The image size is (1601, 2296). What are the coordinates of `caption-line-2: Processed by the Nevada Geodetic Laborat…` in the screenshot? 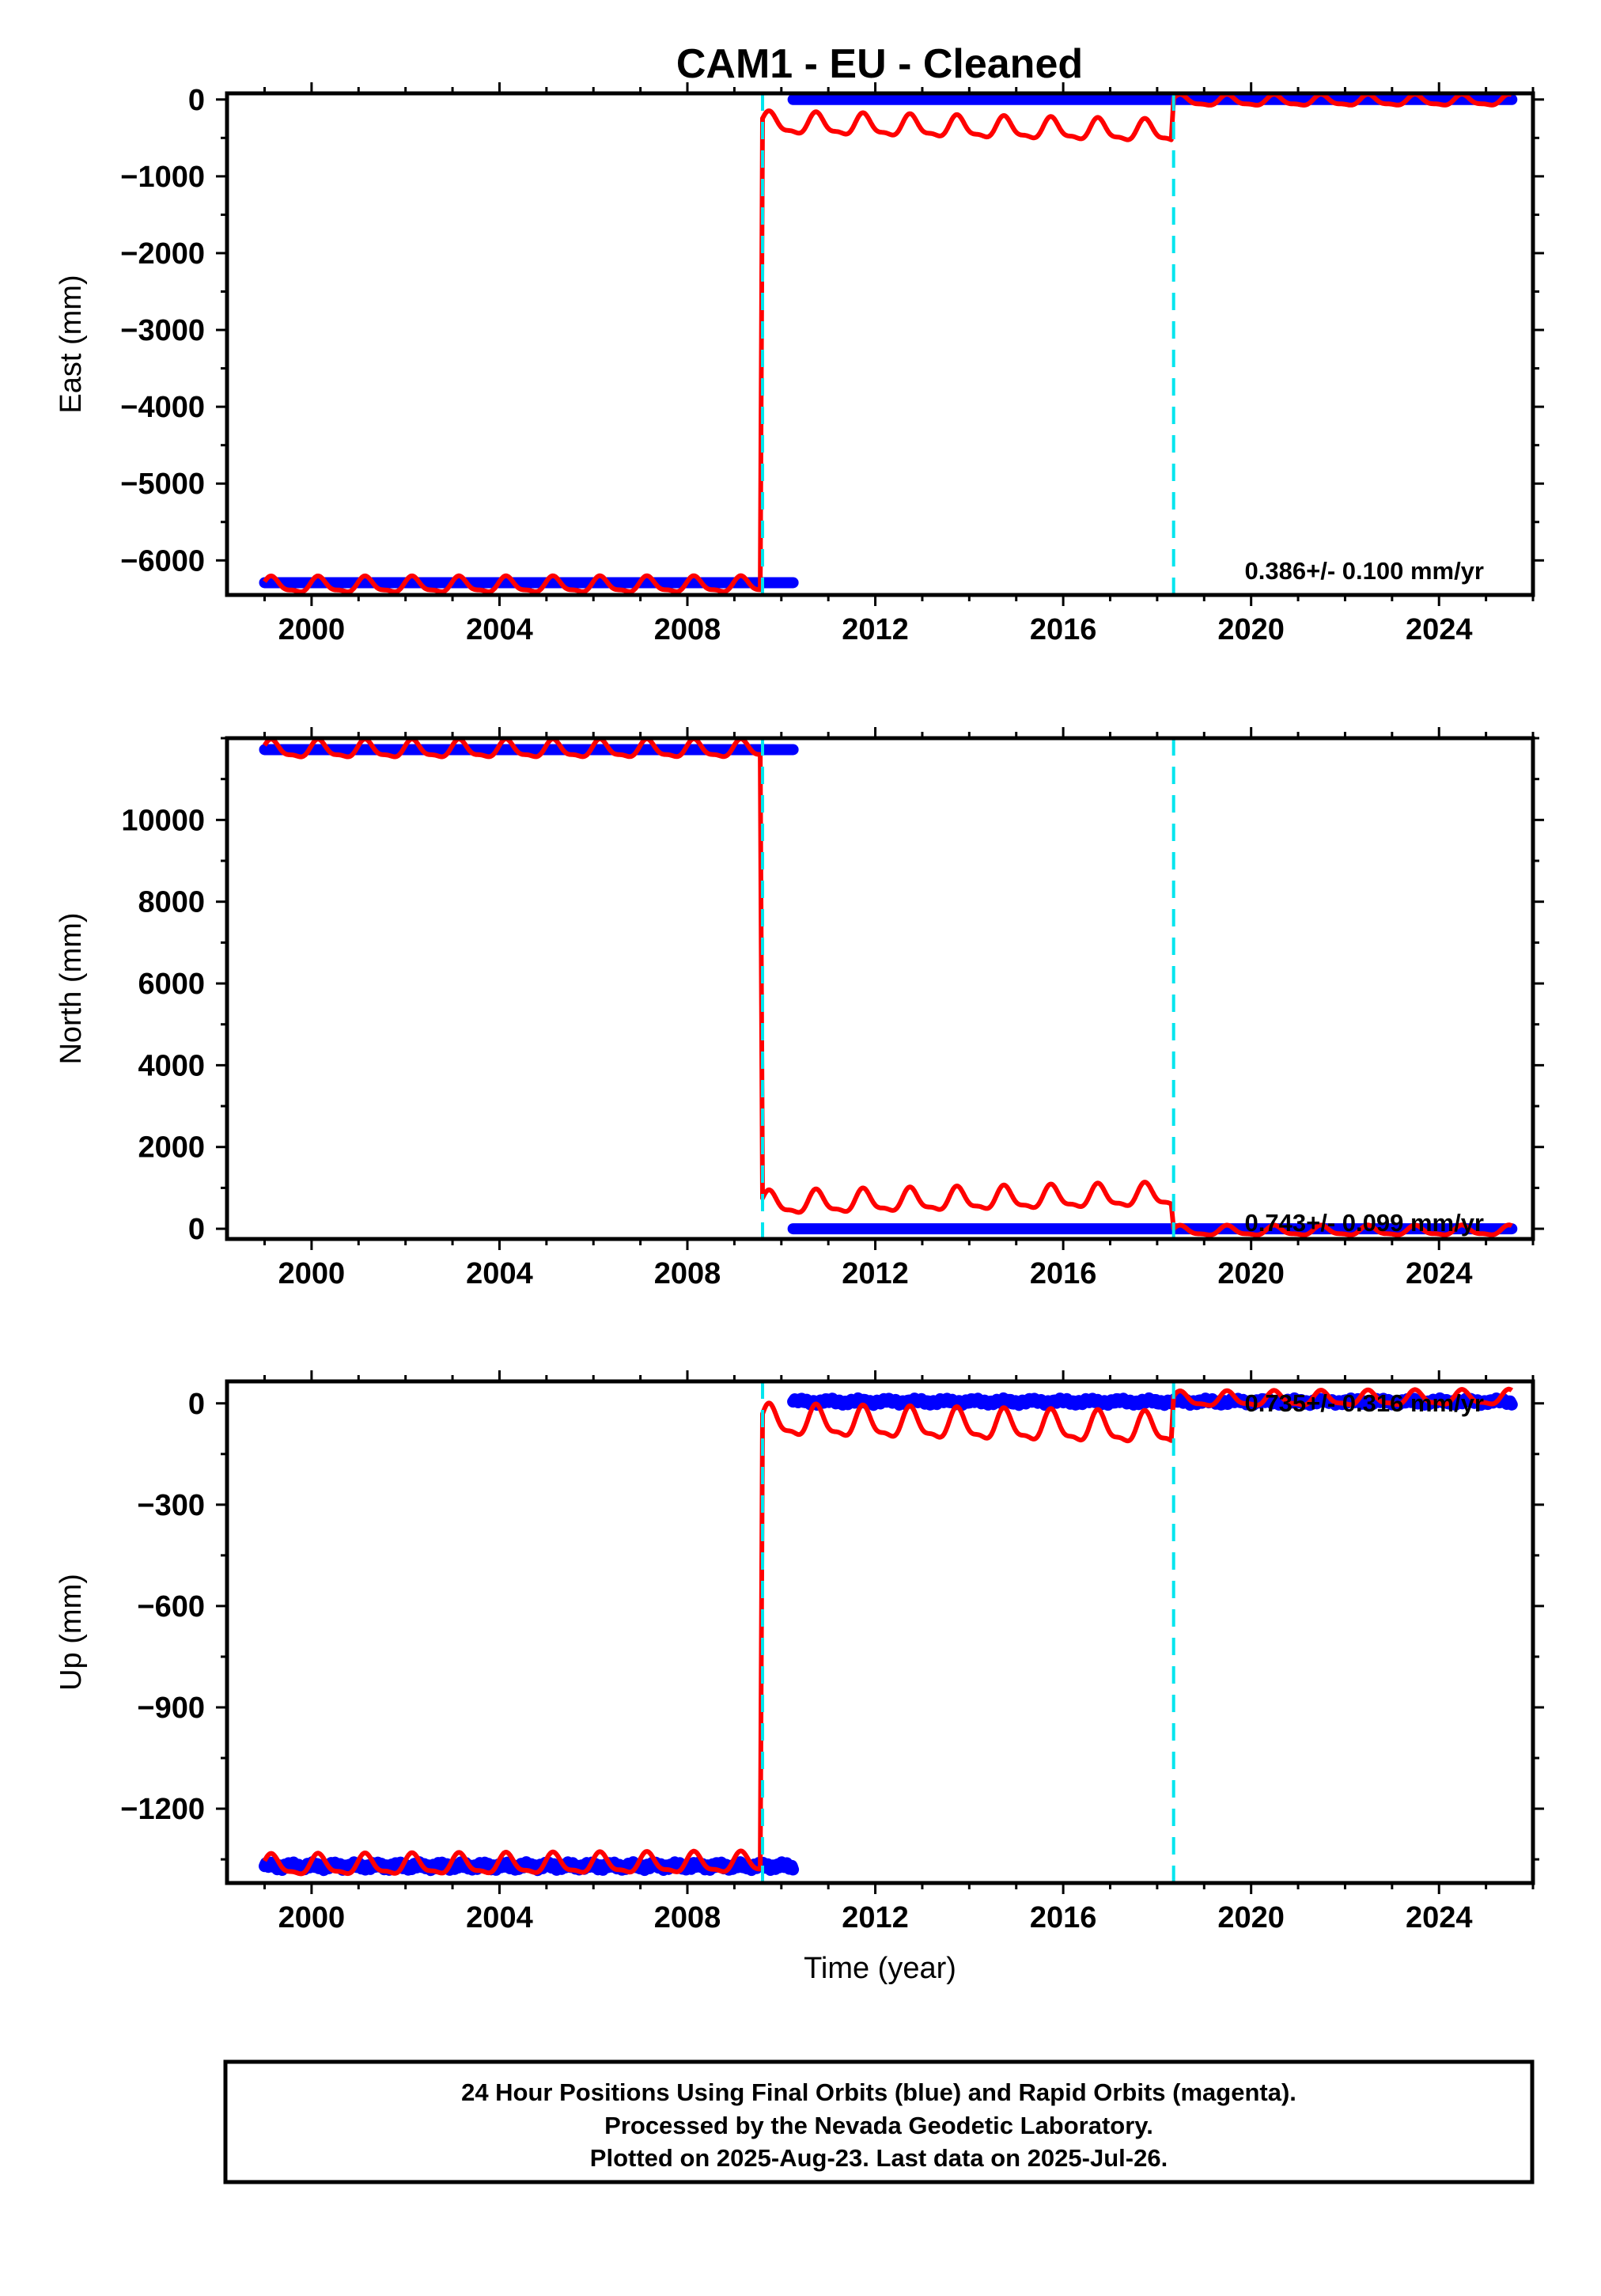 It's located at (879, 2126).